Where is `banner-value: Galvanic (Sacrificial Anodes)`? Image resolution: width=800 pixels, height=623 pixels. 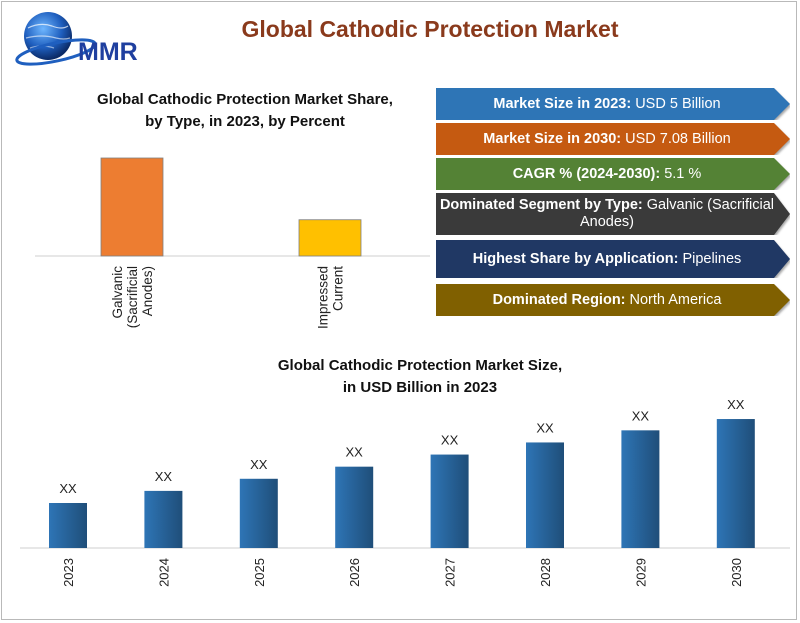 banner-value: Galvanic (Sacrificial Anodes) is located at coordinates (677, 213).